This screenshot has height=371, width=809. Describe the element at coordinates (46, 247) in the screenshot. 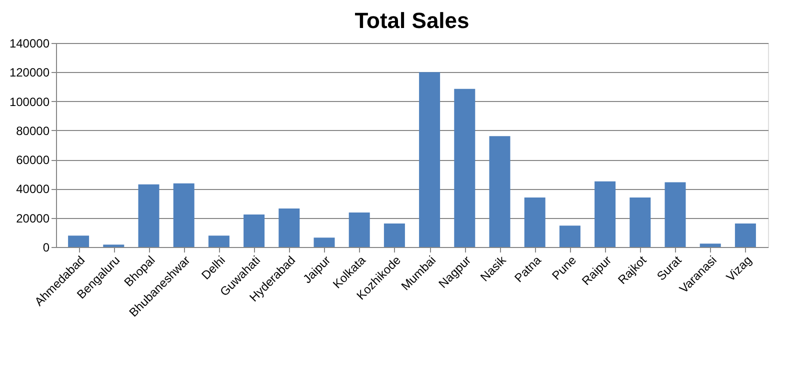

I see `y-tick-label: 0` at that location.